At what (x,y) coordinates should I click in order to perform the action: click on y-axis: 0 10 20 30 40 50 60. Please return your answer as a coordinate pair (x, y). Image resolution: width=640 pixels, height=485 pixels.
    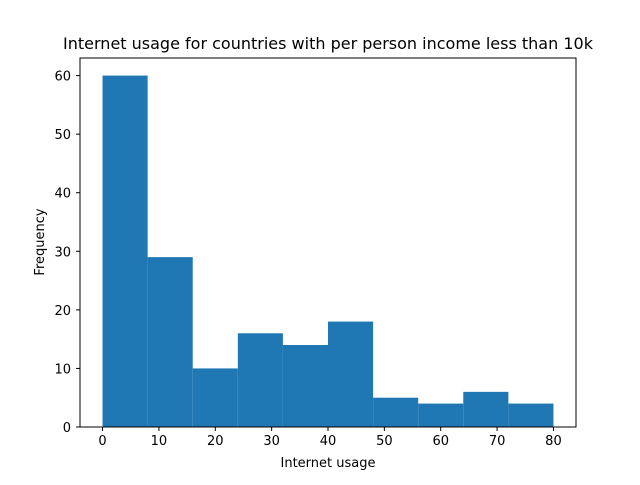
    Looking at the image, I should click on (67, 253).